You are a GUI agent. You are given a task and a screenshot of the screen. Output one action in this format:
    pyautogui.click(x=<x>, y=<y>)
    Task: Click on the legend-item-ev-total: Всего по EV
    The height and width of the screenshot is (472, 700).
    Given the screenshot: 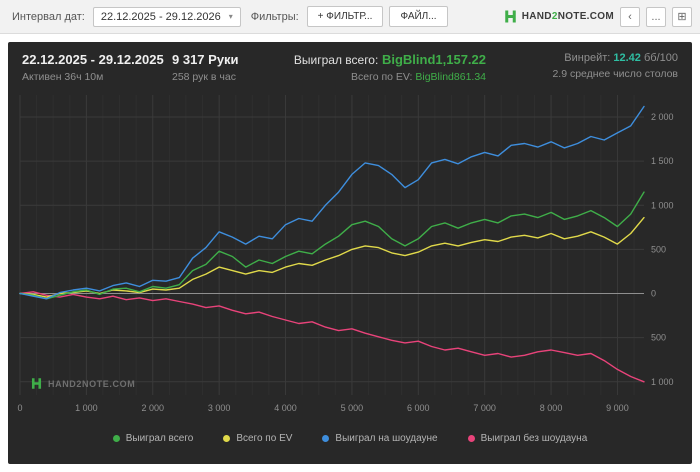 What is the action you would take?
    pyautogui.click(x=257, y=438)
    